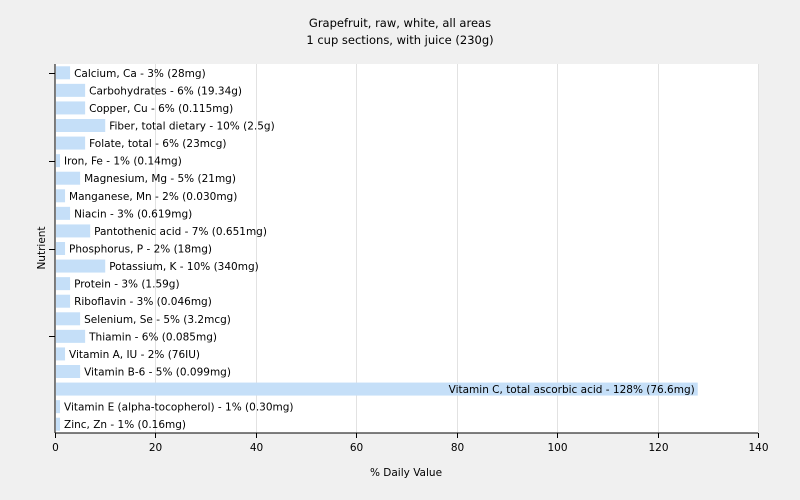 Image resolution: width=800 pixels, height=500 pixels. Describe the element at coordinates (180, 232) in the screenshot. I see `bar-label-9: Pantothenic acid - 7% (0.651mg)` at that location.